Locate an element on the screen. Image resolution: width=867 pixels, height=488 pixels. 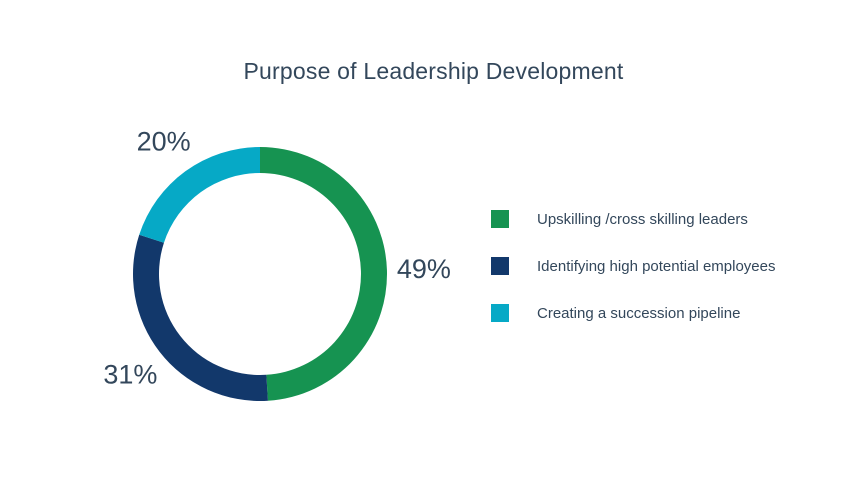
legend-item: Upskilling /cross skilling leaders is located at coordinates (633, 219).